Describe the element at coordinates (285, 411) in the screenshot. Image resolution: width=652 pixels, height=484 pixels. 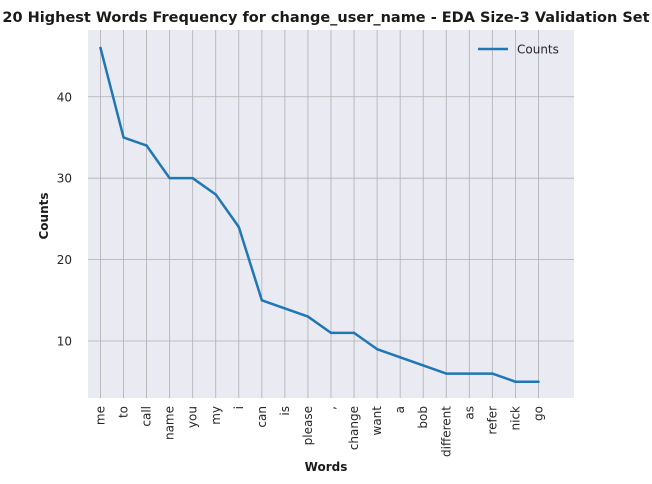
I see `x-tick-label: is` at that location.